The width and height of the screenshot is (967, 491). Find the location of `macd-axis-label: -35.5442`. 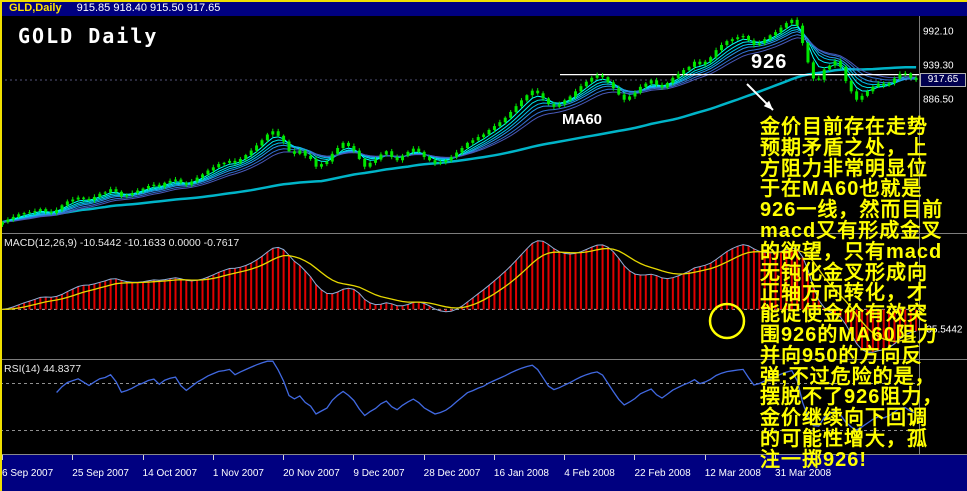

macd-axis-label: -35.5442 is located at coordinates (943, 330).